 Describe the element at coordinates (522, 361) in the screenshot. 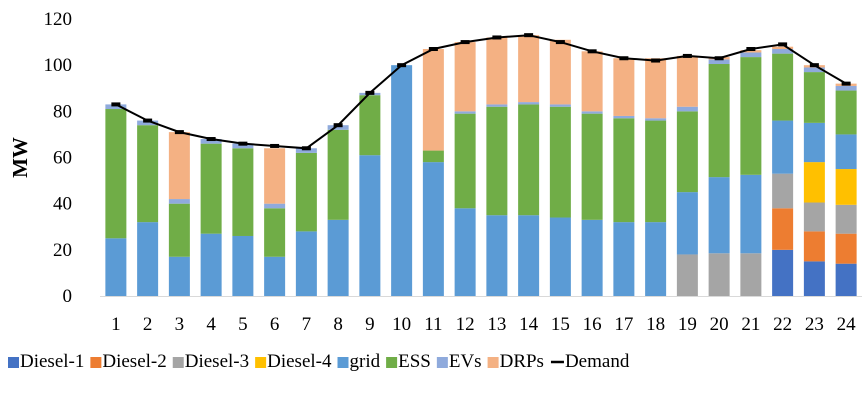

I see `legend-label: DRPs` at that location.